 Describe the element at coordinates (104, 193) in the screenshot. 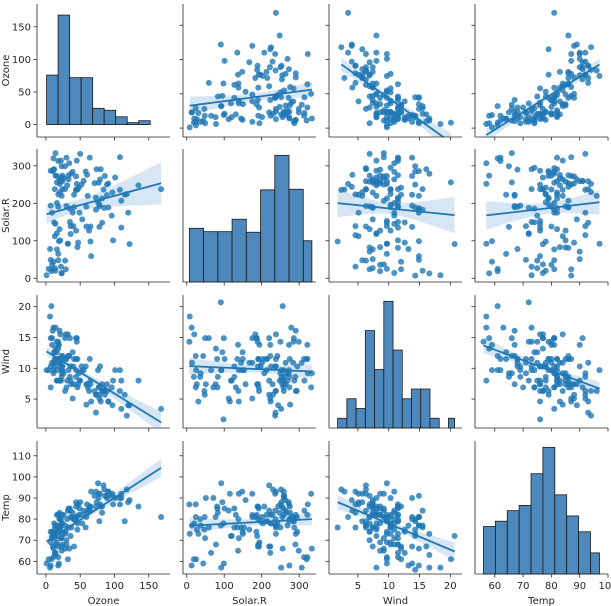

I see `confidence-band` at that location.